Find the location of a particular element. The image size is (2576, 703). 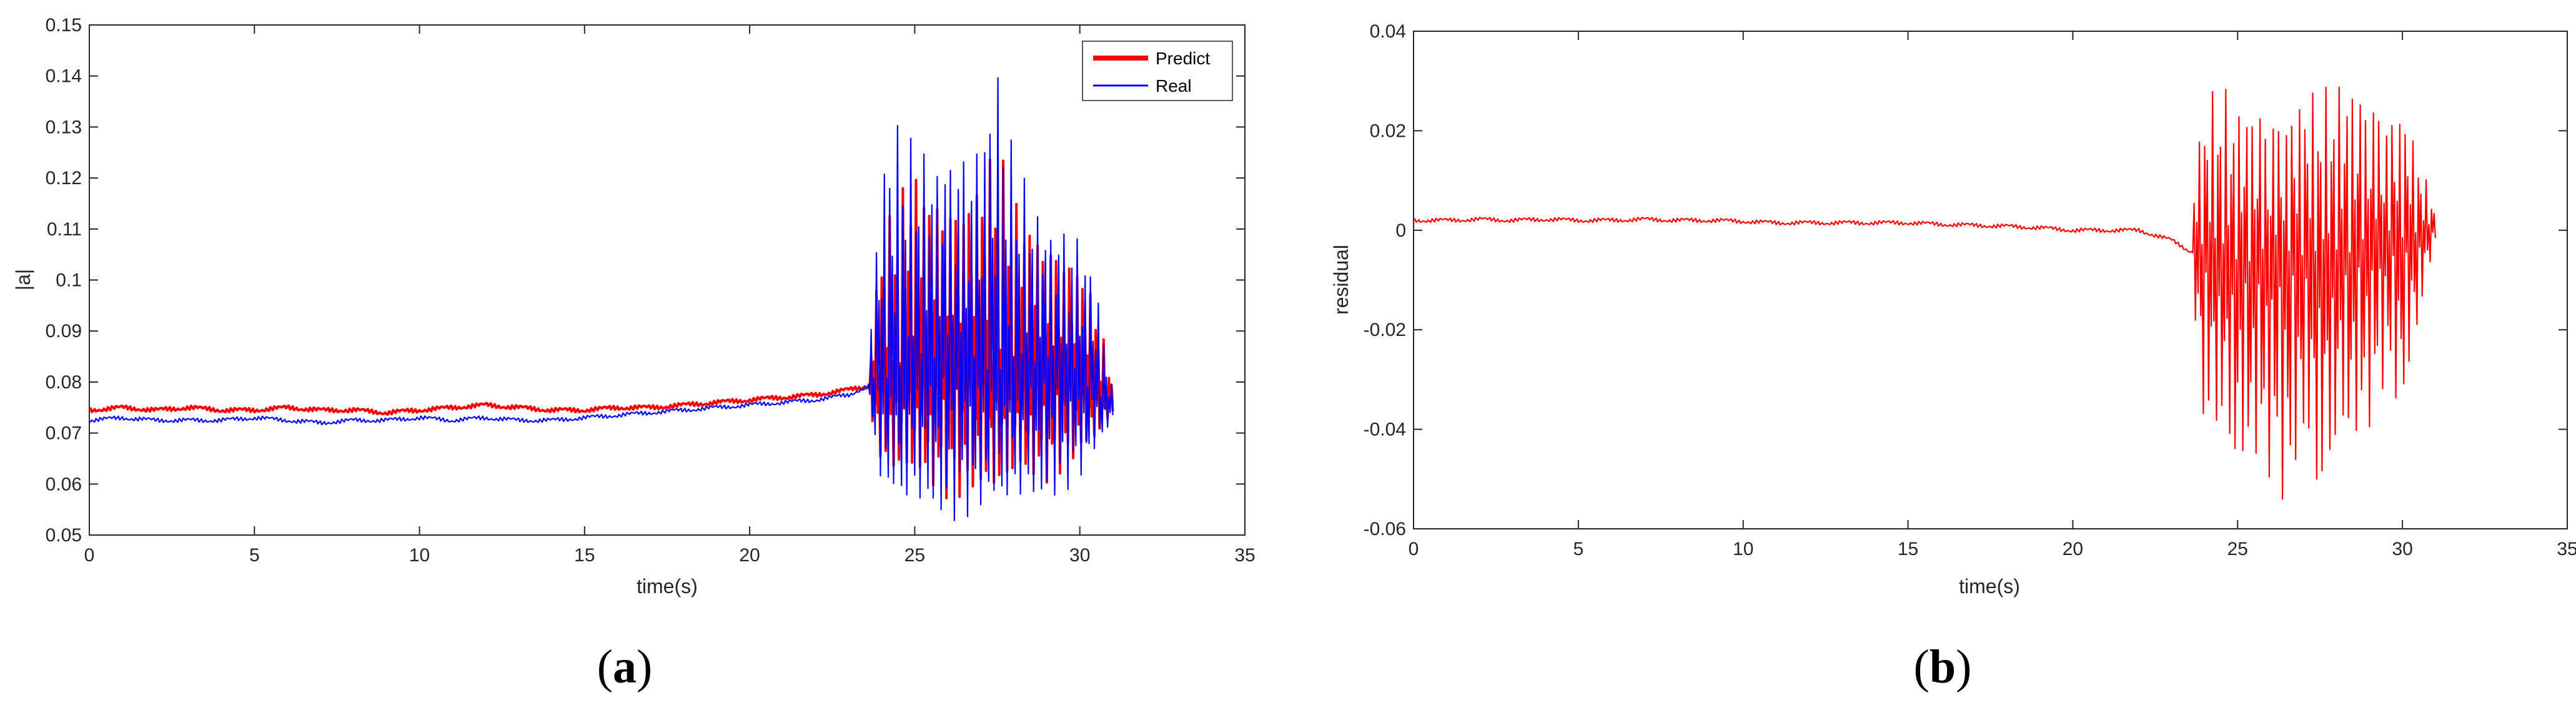

panel-label-a-letter: a is located at coordinates (625, 667).